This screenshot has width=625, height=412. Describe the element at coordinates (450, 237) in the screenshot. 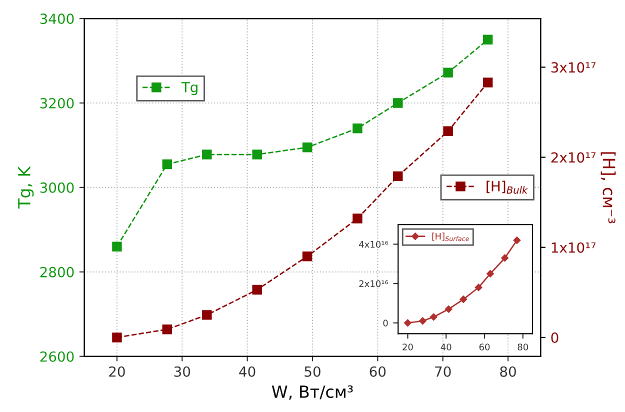

I see `legend-label: [H]$_{Surface}$` at that location.